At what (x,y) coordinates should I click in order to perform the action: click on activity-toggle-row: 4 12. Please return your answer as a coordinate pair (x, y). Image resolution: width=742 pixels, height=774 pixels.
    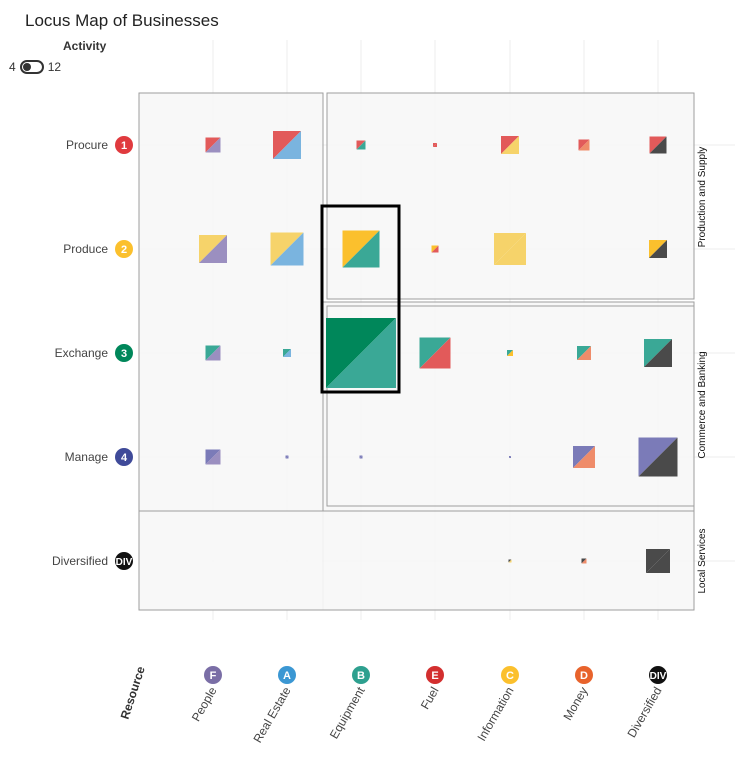
    Looking at the image, I should click on (35, 67).